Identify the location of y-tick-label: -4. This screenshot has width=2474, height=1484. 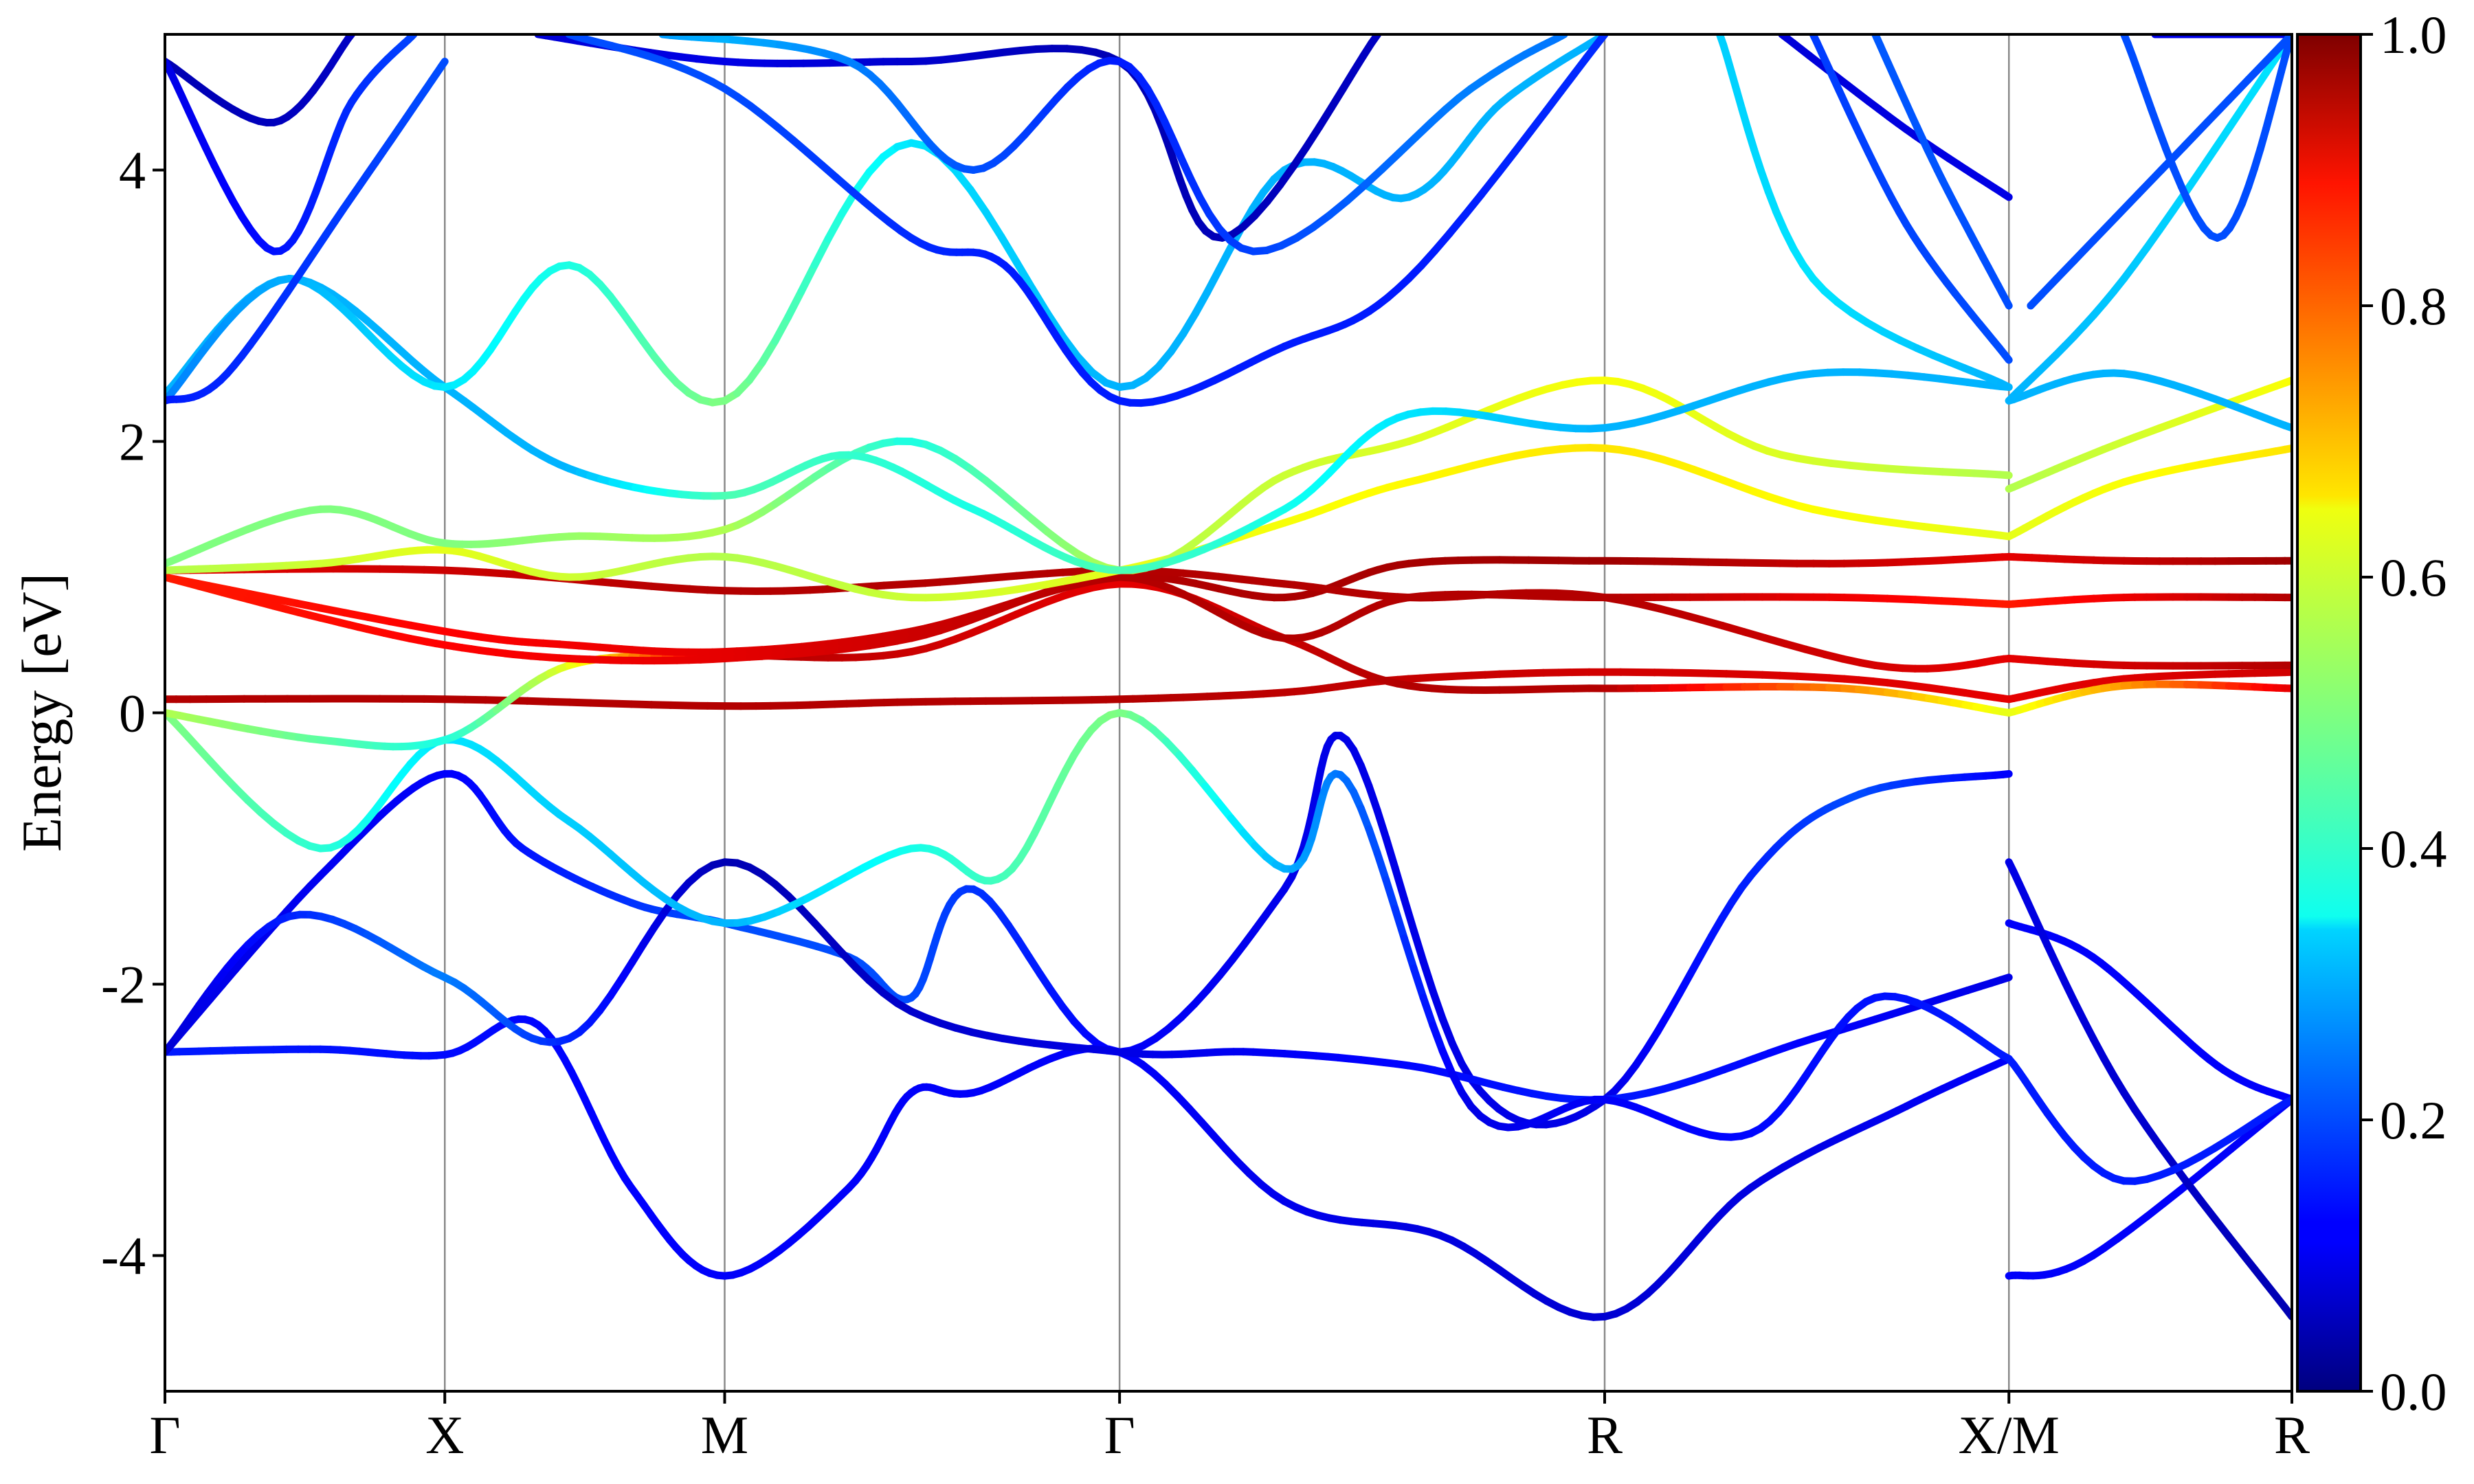
(123, 1256).